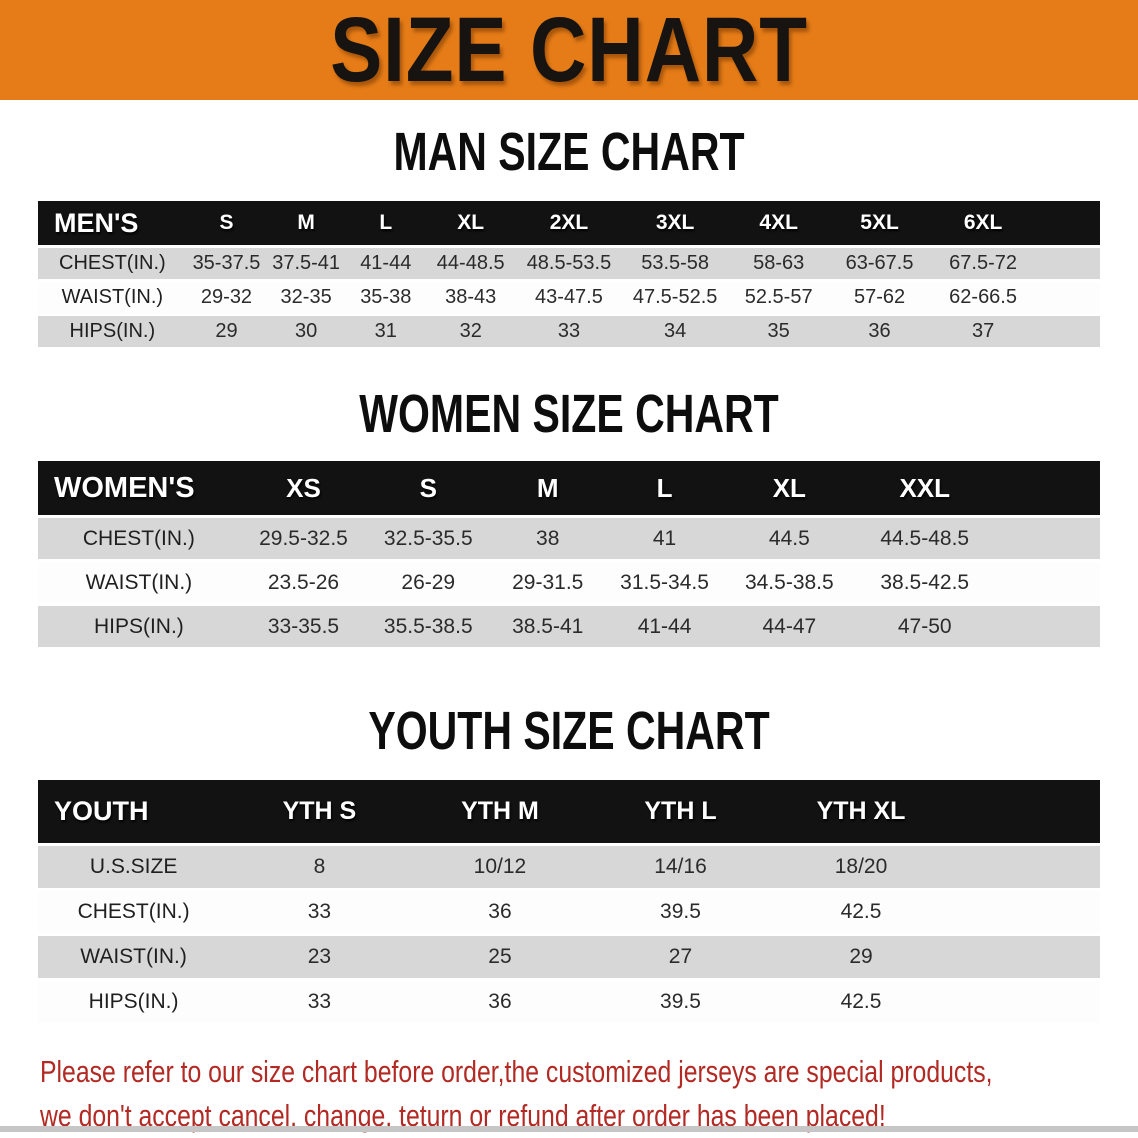 The height and width of the screenshot is (1138, 1138). What do you see at coordinates (680, 867) in the screenshot?
I see `cell: 14/16` at bounding box center [680, 867].